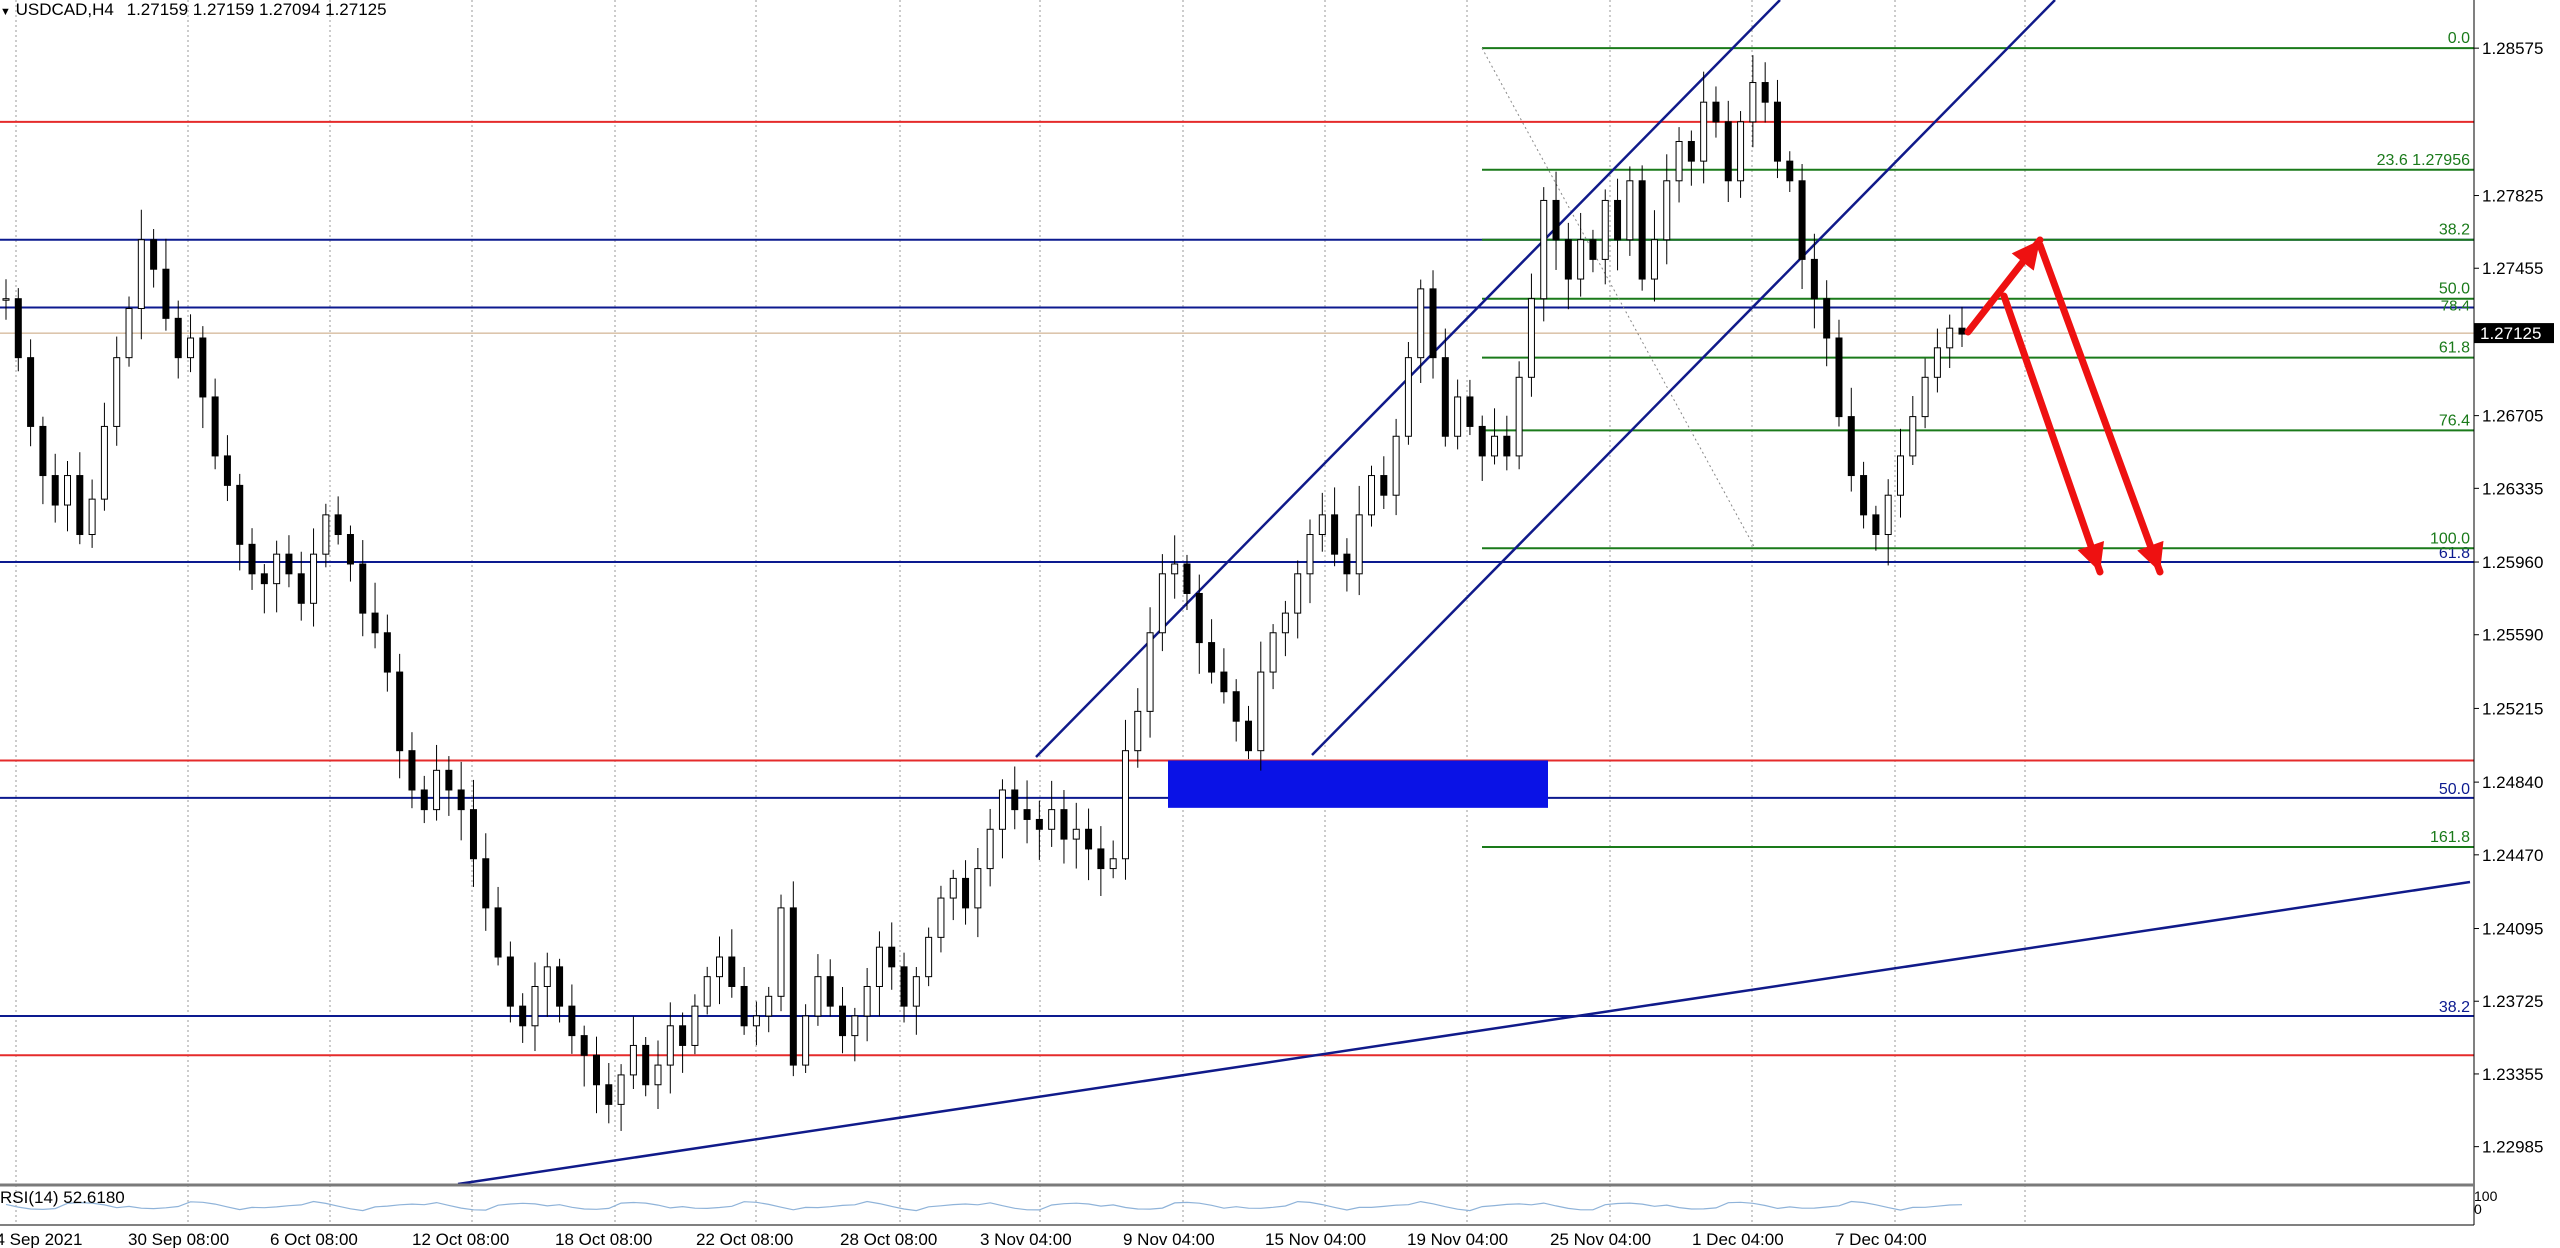  I want to click on symbol-timeframe: USDCAD,H4, so click(64, 9).